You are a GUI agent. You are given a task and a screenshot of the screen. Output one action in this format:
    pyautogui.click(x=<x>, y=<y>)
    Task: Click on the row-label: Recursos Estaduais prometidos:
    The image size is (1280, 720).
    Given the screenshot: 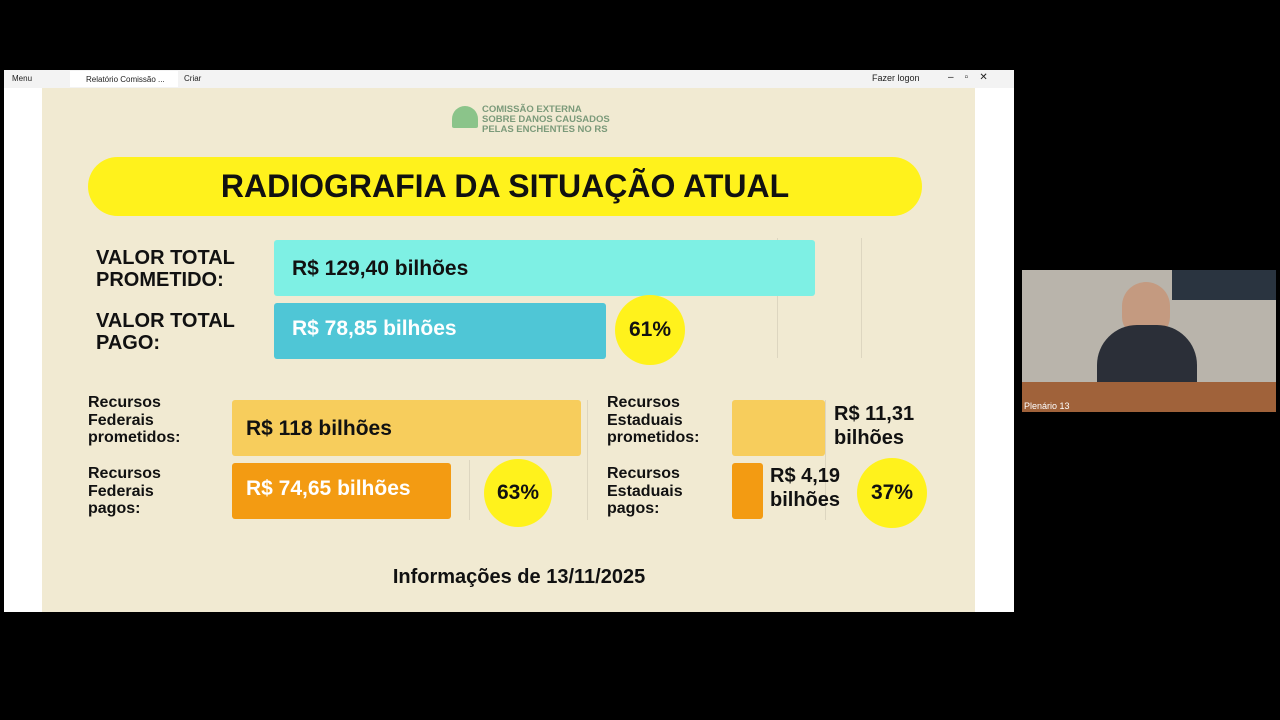 What is the action you would take?
    pyautogui.click(x=653, y=420)
    